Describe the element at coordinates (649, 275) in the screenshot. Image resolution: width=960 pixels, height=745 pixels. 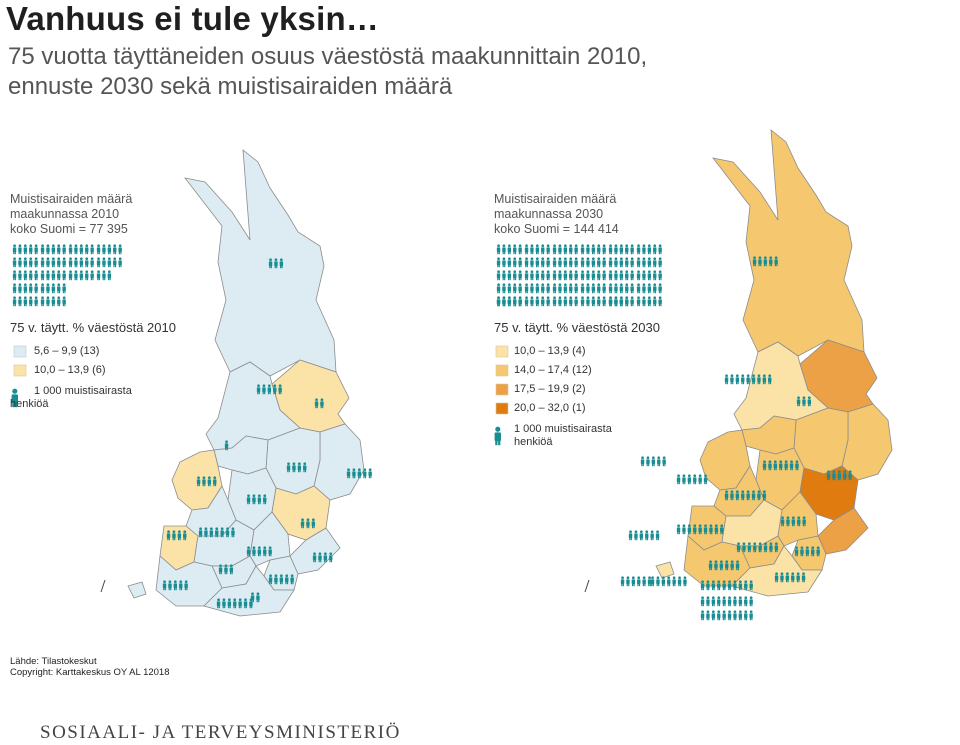
I see `summary-icons-2030-r2c5` at that location.